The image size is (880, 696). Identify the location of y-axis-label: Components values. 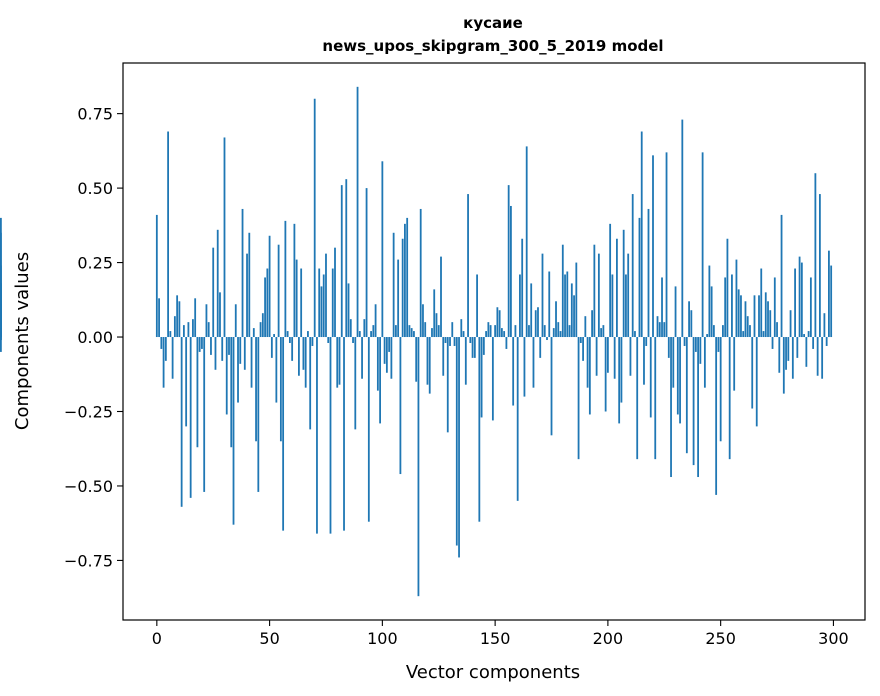
(22, 341).